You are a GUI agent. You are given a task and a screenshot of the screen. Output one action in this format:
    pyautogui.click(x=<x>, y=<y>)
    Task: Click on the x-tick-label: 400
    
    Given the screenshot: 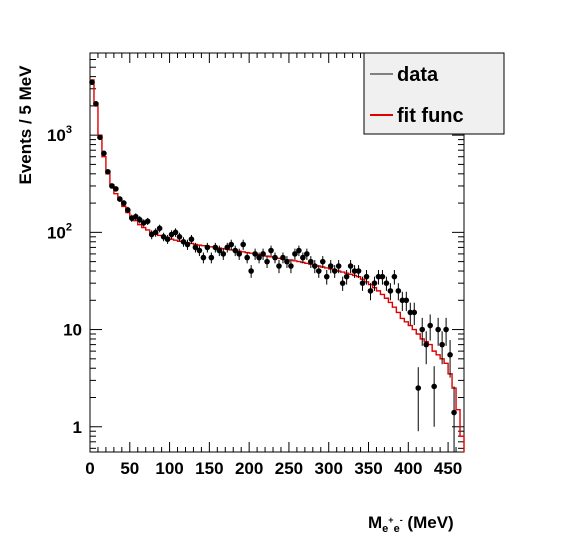 What is the action you would take?
    pyautogui.click(x=408, y=468)
    